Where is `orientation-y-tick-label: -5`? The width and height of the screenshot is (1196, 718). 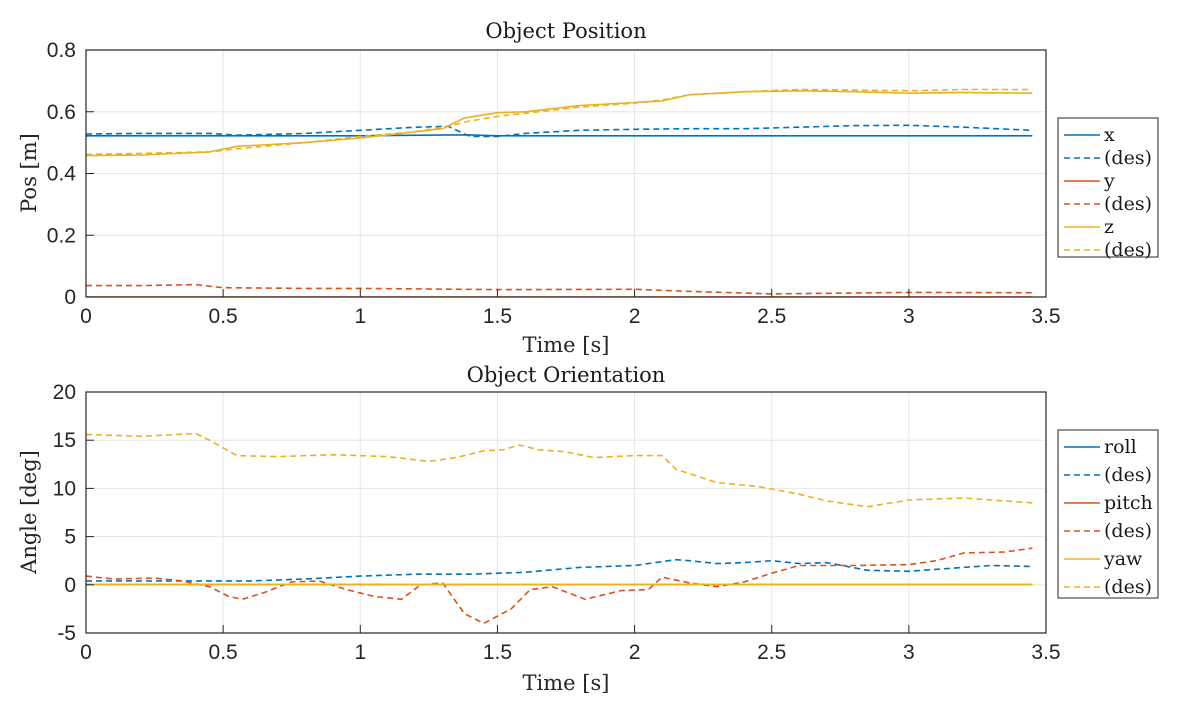 orientation-y-tick-label: -5 is located at coordinates (66, 633).